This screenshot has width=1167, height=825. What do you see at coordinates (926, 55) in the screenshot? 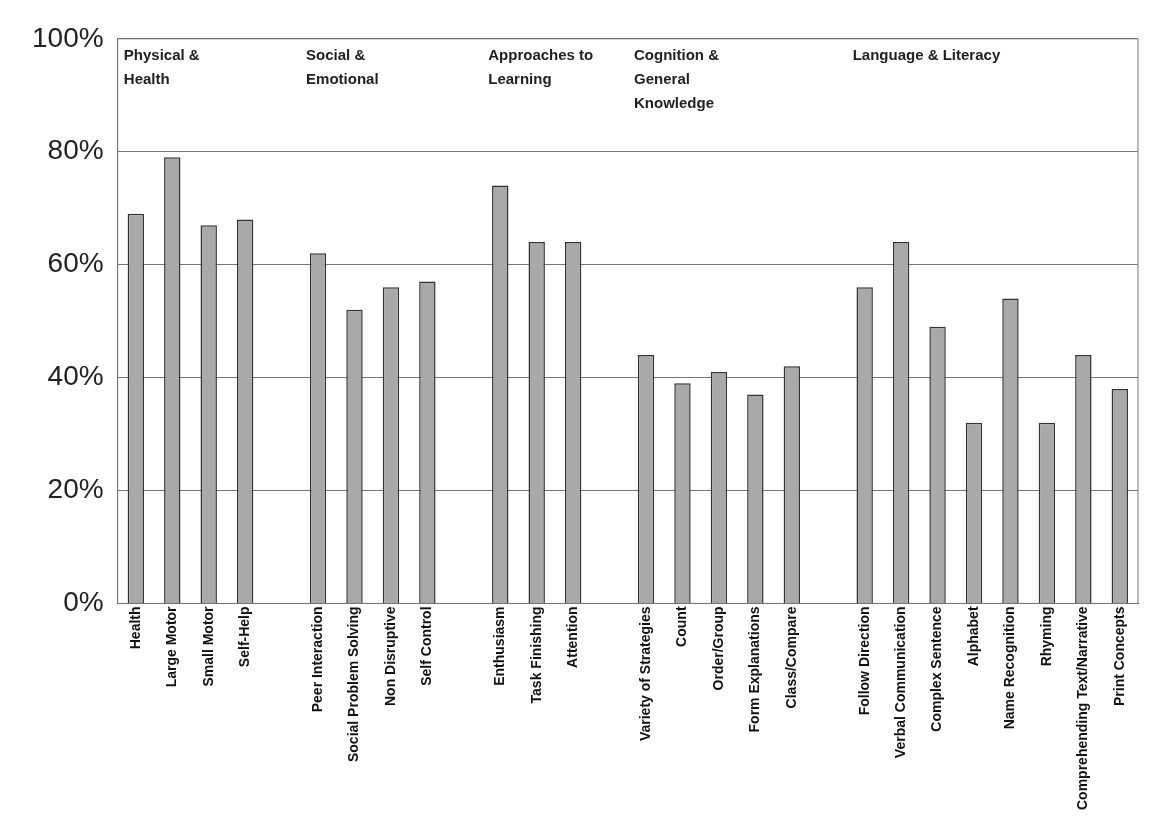
I see `annotation: Language & Literacy` at bounding box center [926, 55].